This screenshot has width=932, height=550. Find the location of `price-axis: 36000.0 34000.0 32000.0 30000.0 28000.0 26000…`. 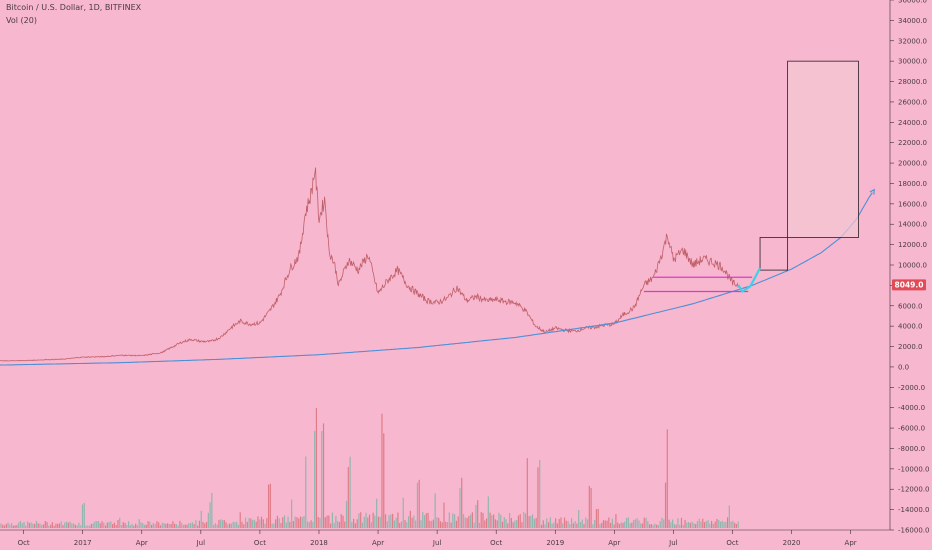

price-axis: 36000.0 34000.0 32000.0 30000.0 28000.0 26000… is located at coordinates (909, 267).